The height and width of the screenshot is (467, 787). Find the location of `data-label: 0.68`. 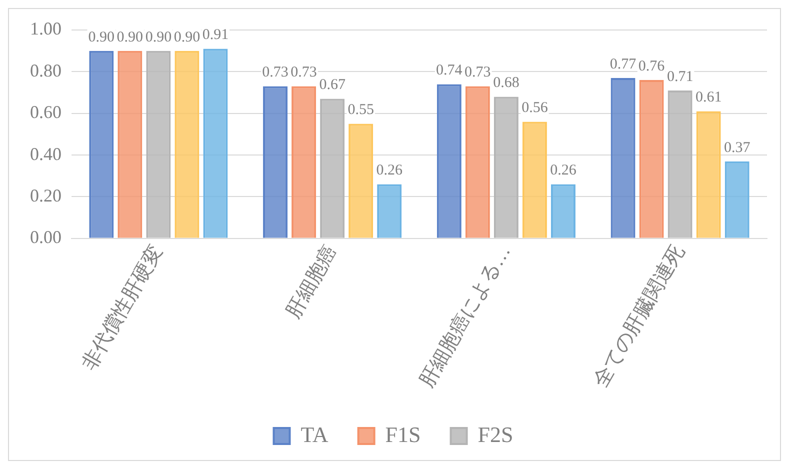

data-label: 0.68 is located at coordinates (506, 83).